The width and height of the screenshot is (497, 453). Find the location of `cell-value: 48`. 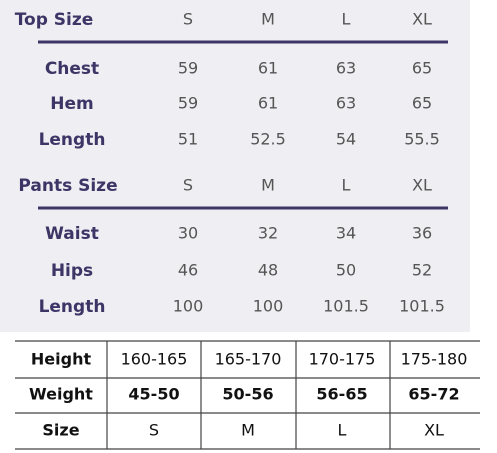

cell-value: 48 is located at coordinates (268, 270).